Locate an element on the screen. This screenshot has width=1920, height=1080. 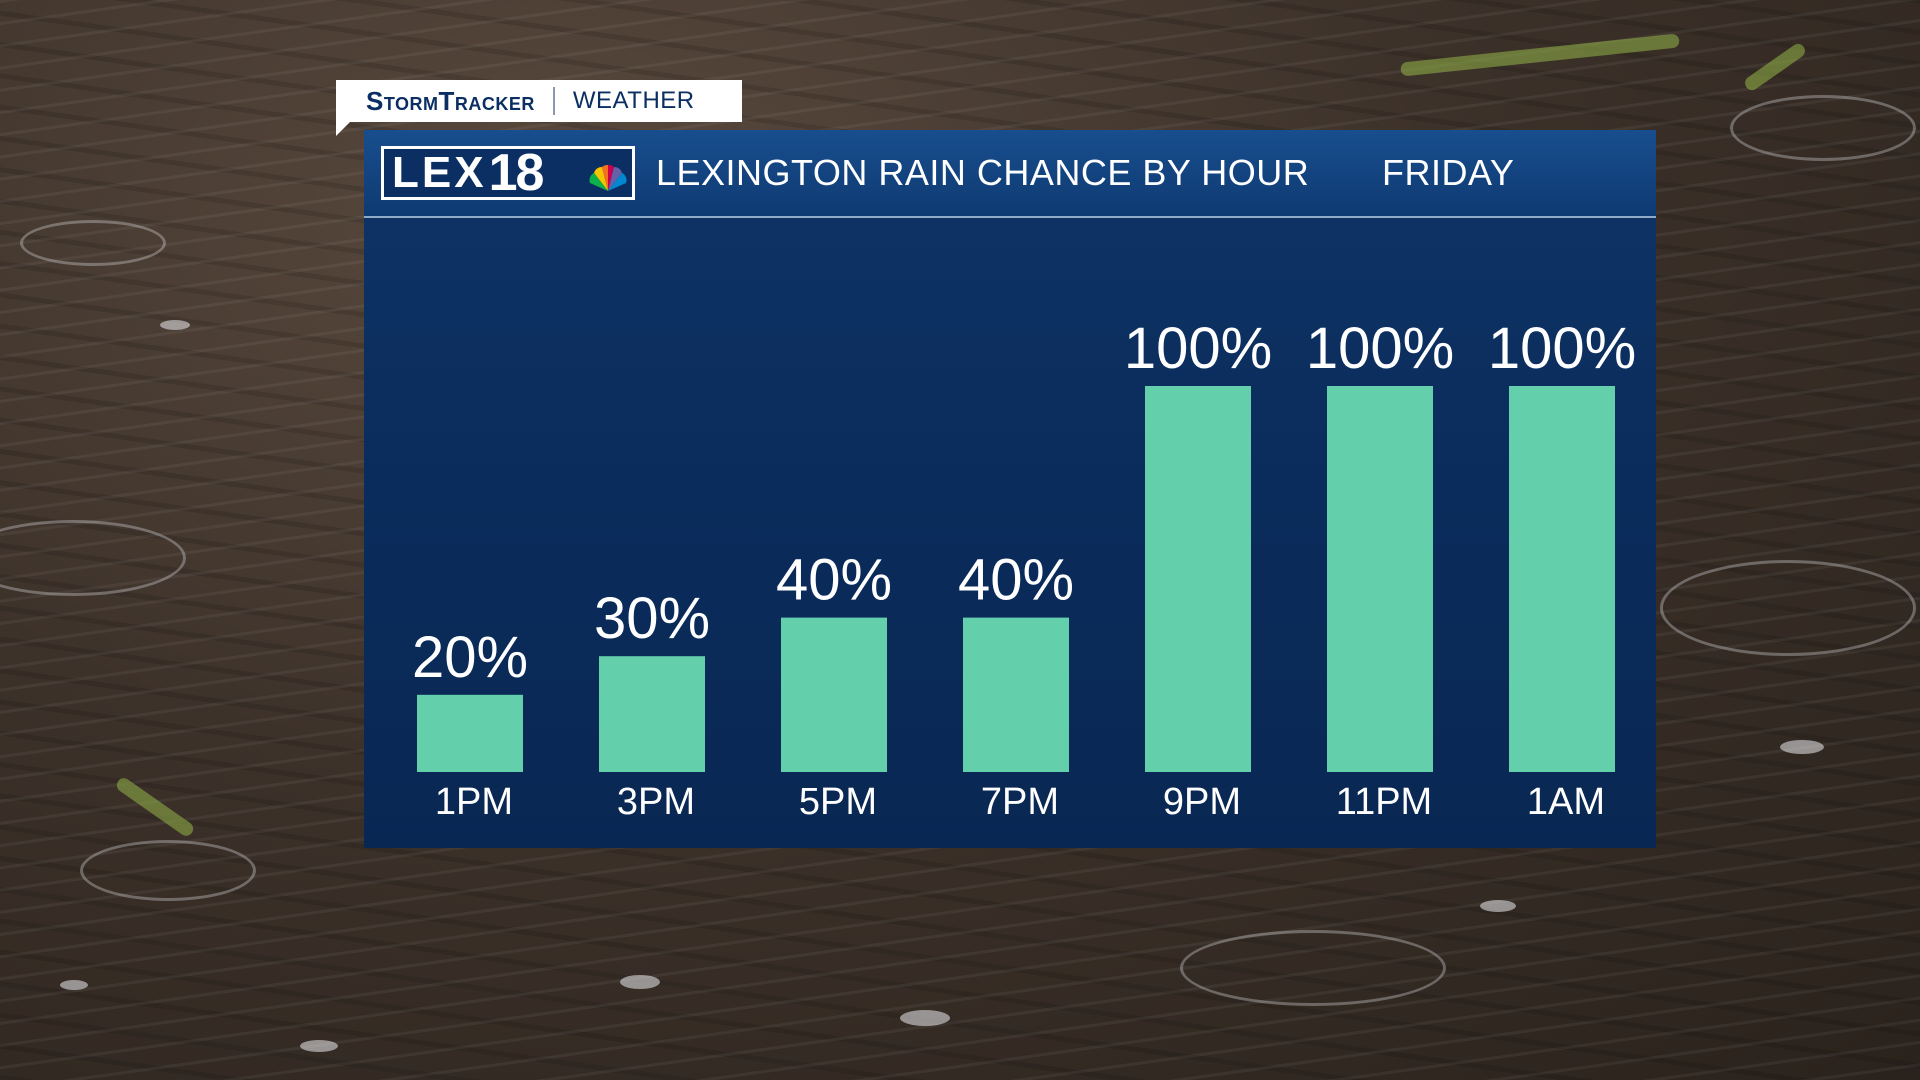
logo-letters: LEX is located at coordinates (439, 172).